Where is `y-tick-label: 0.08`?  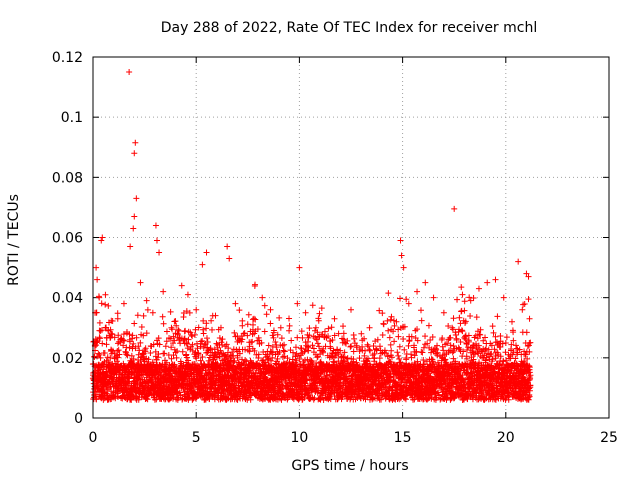
y-tick-label: 0.08 is located at coordinates (67, 178).